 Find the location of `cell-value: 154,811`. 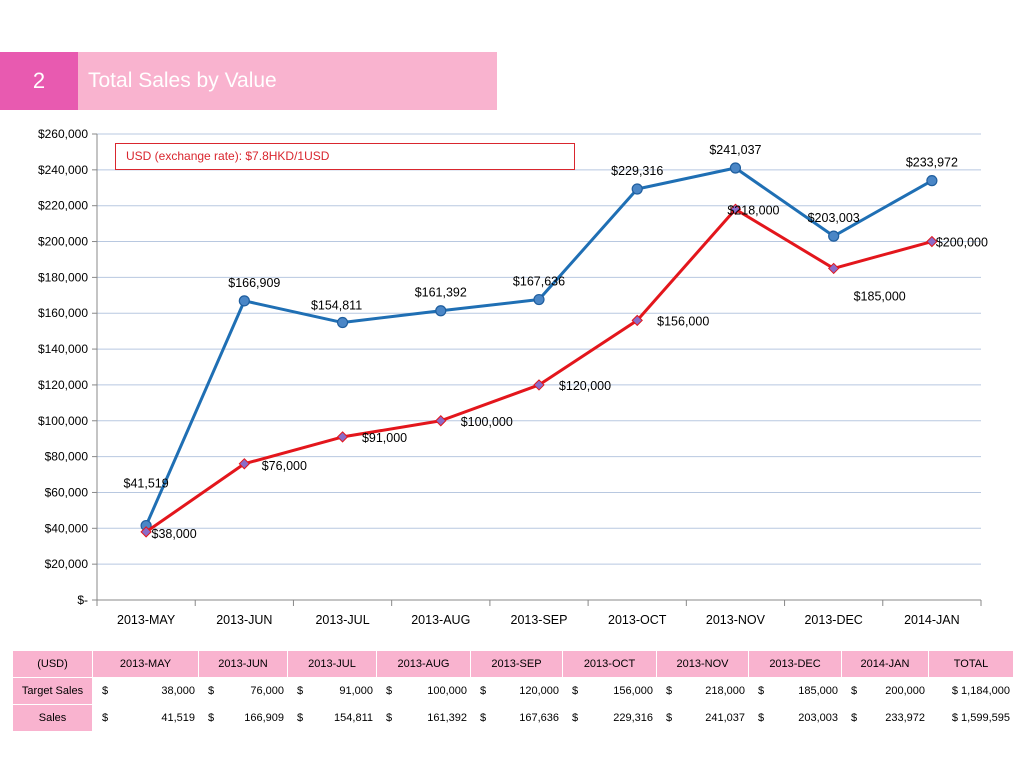

cell-value: 154,811 is located at coordinates (353, 718).